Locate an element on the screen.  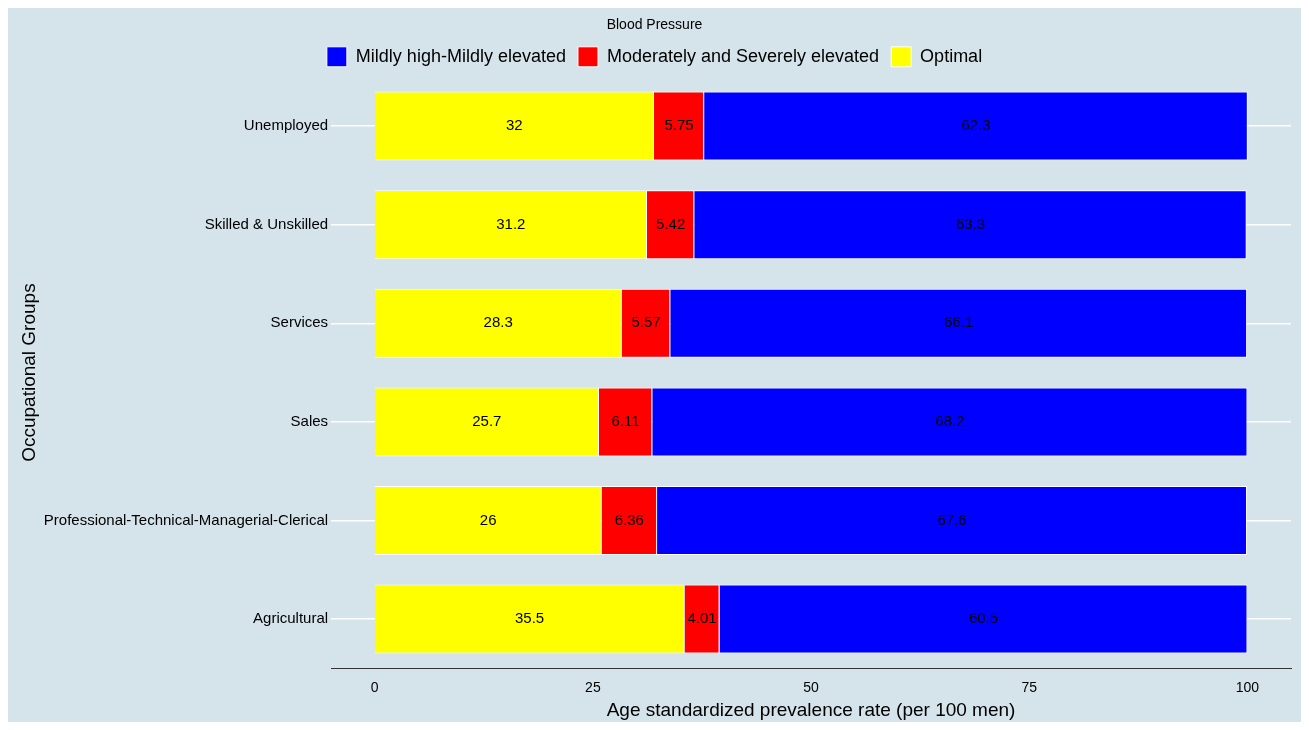
data-label: 25.7 is located at coordinates (487, 421).